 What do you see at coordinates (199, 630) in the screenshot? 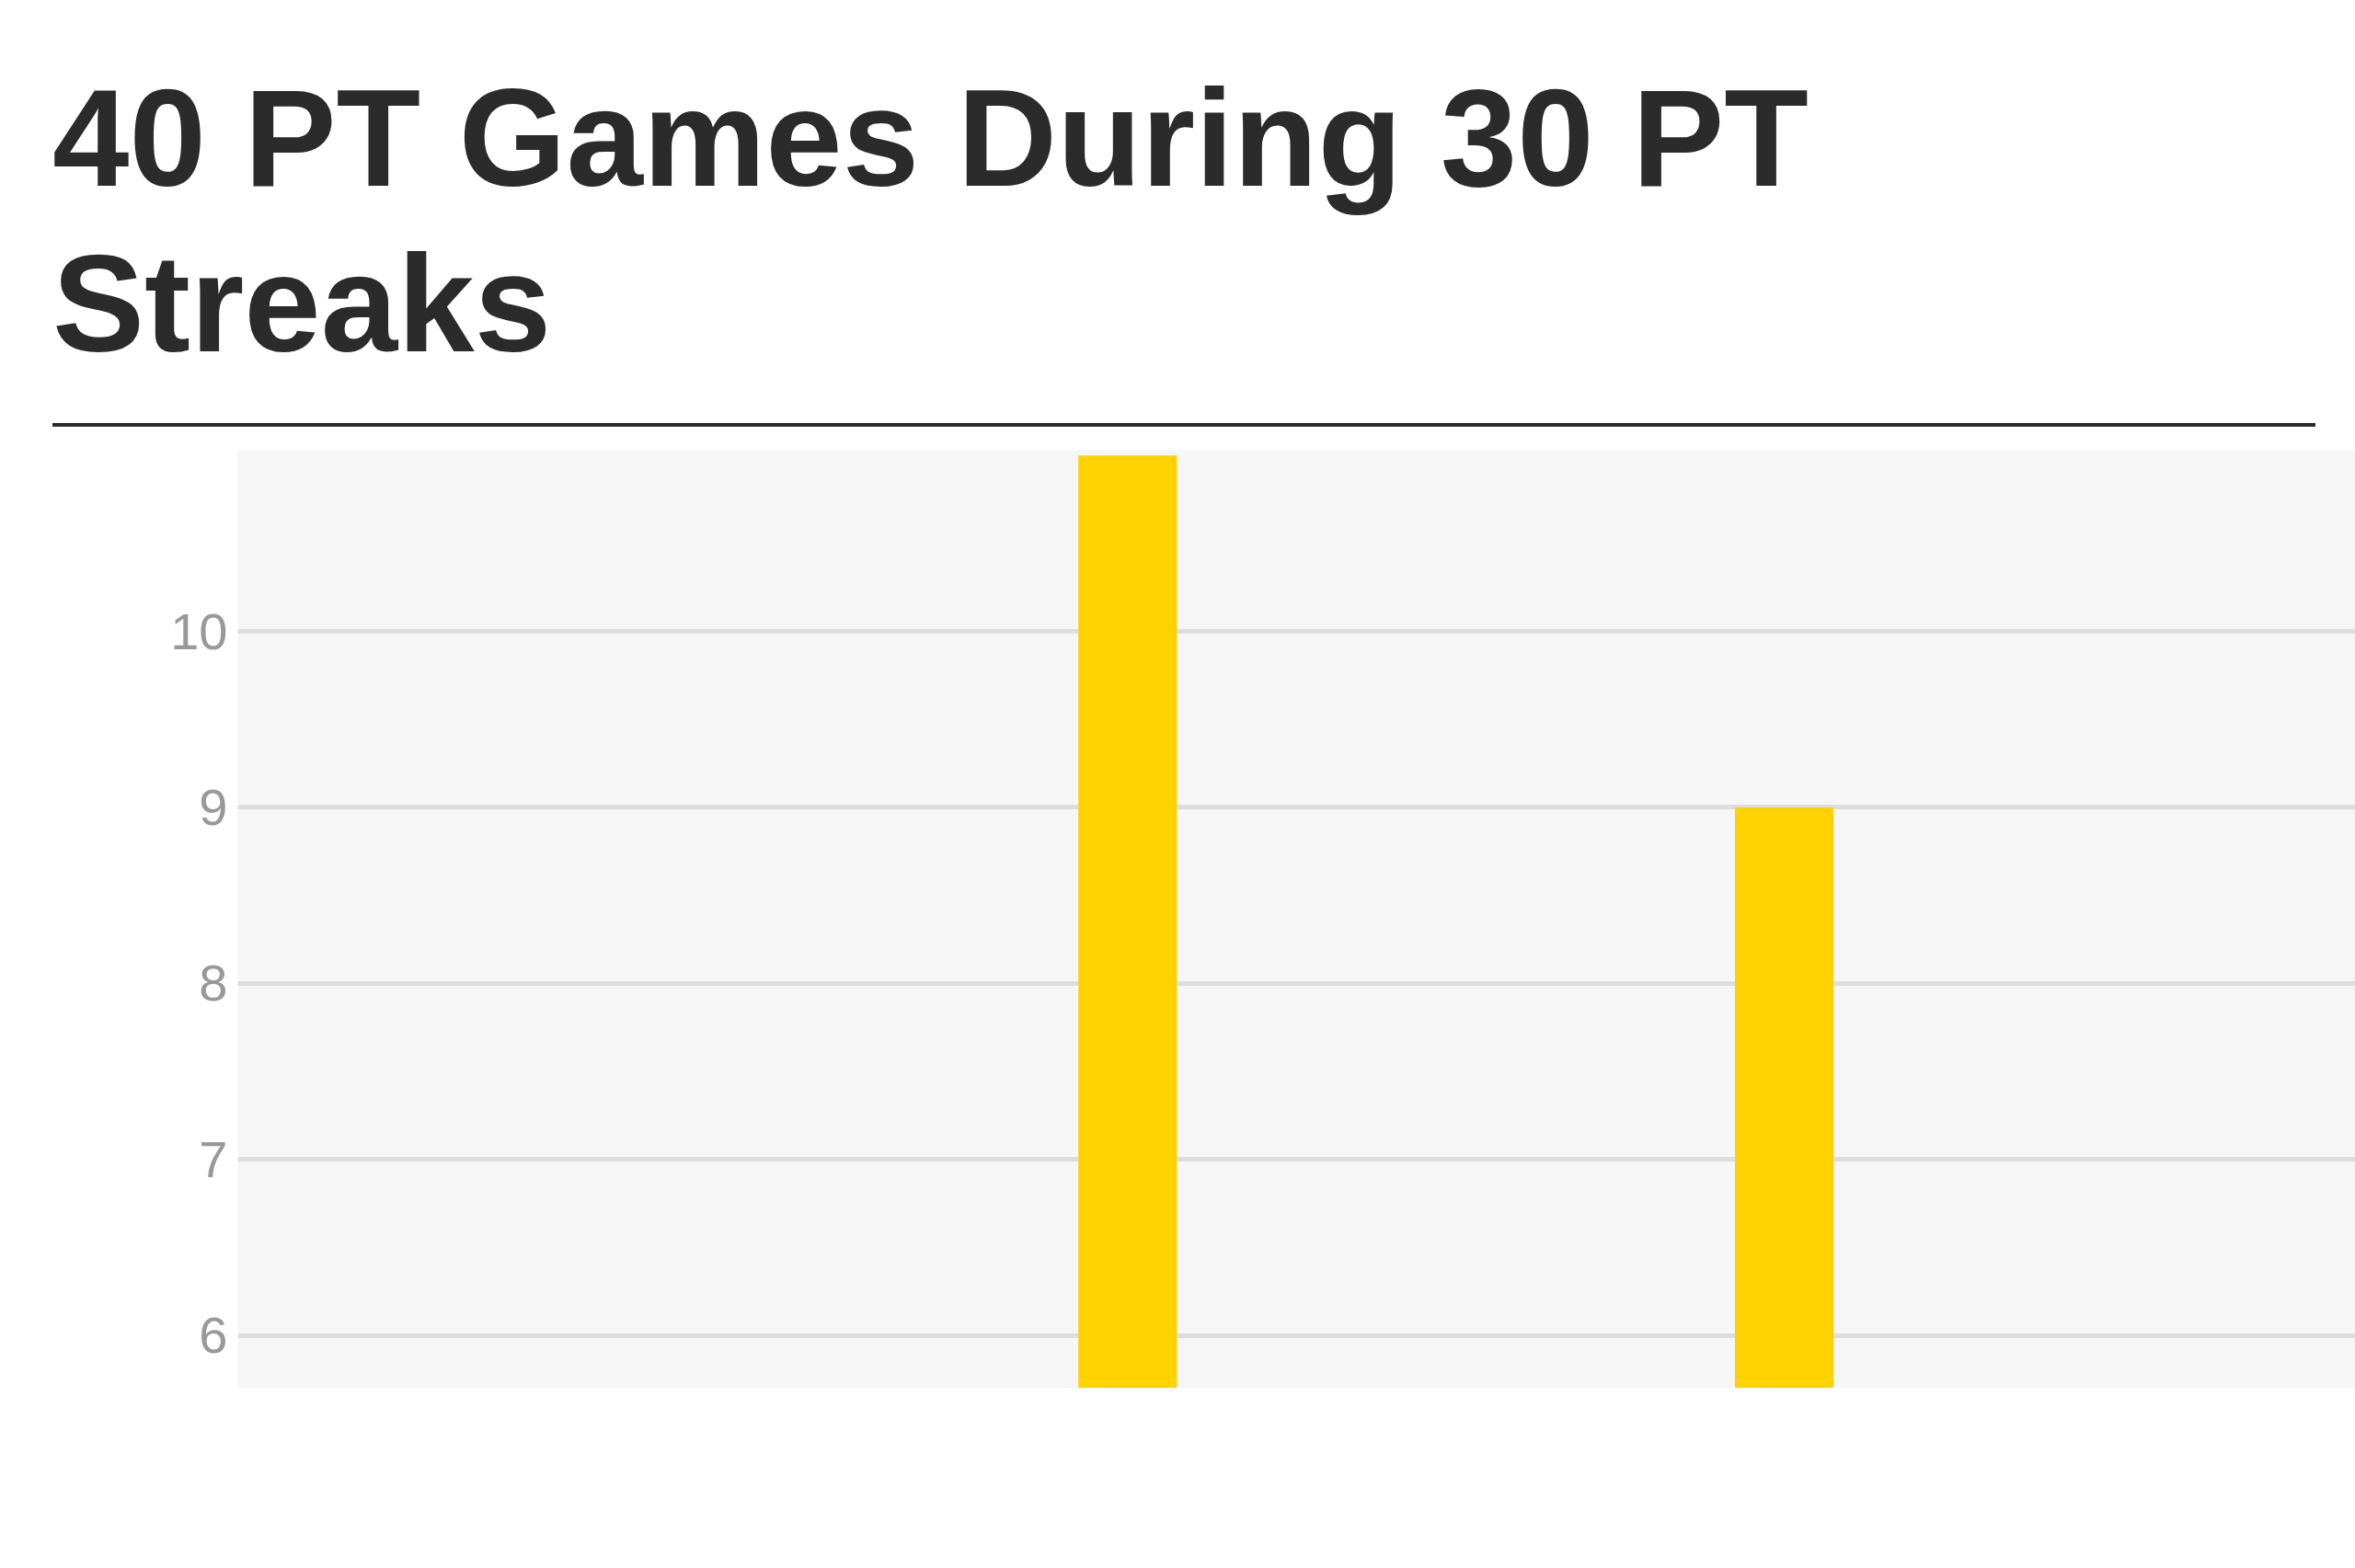
I see `y-tick-label: 10` at bounding box center [199, 630].